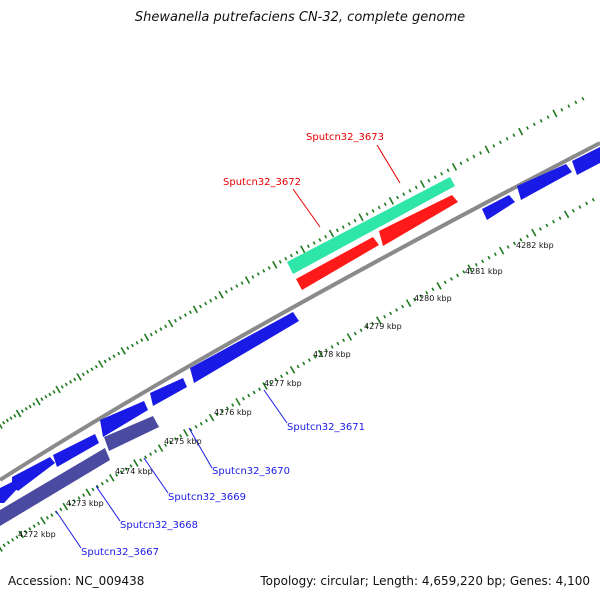 The image size is (600, 600). I want to click on gene-label: Sputcn32_3673, so click(345, 137).